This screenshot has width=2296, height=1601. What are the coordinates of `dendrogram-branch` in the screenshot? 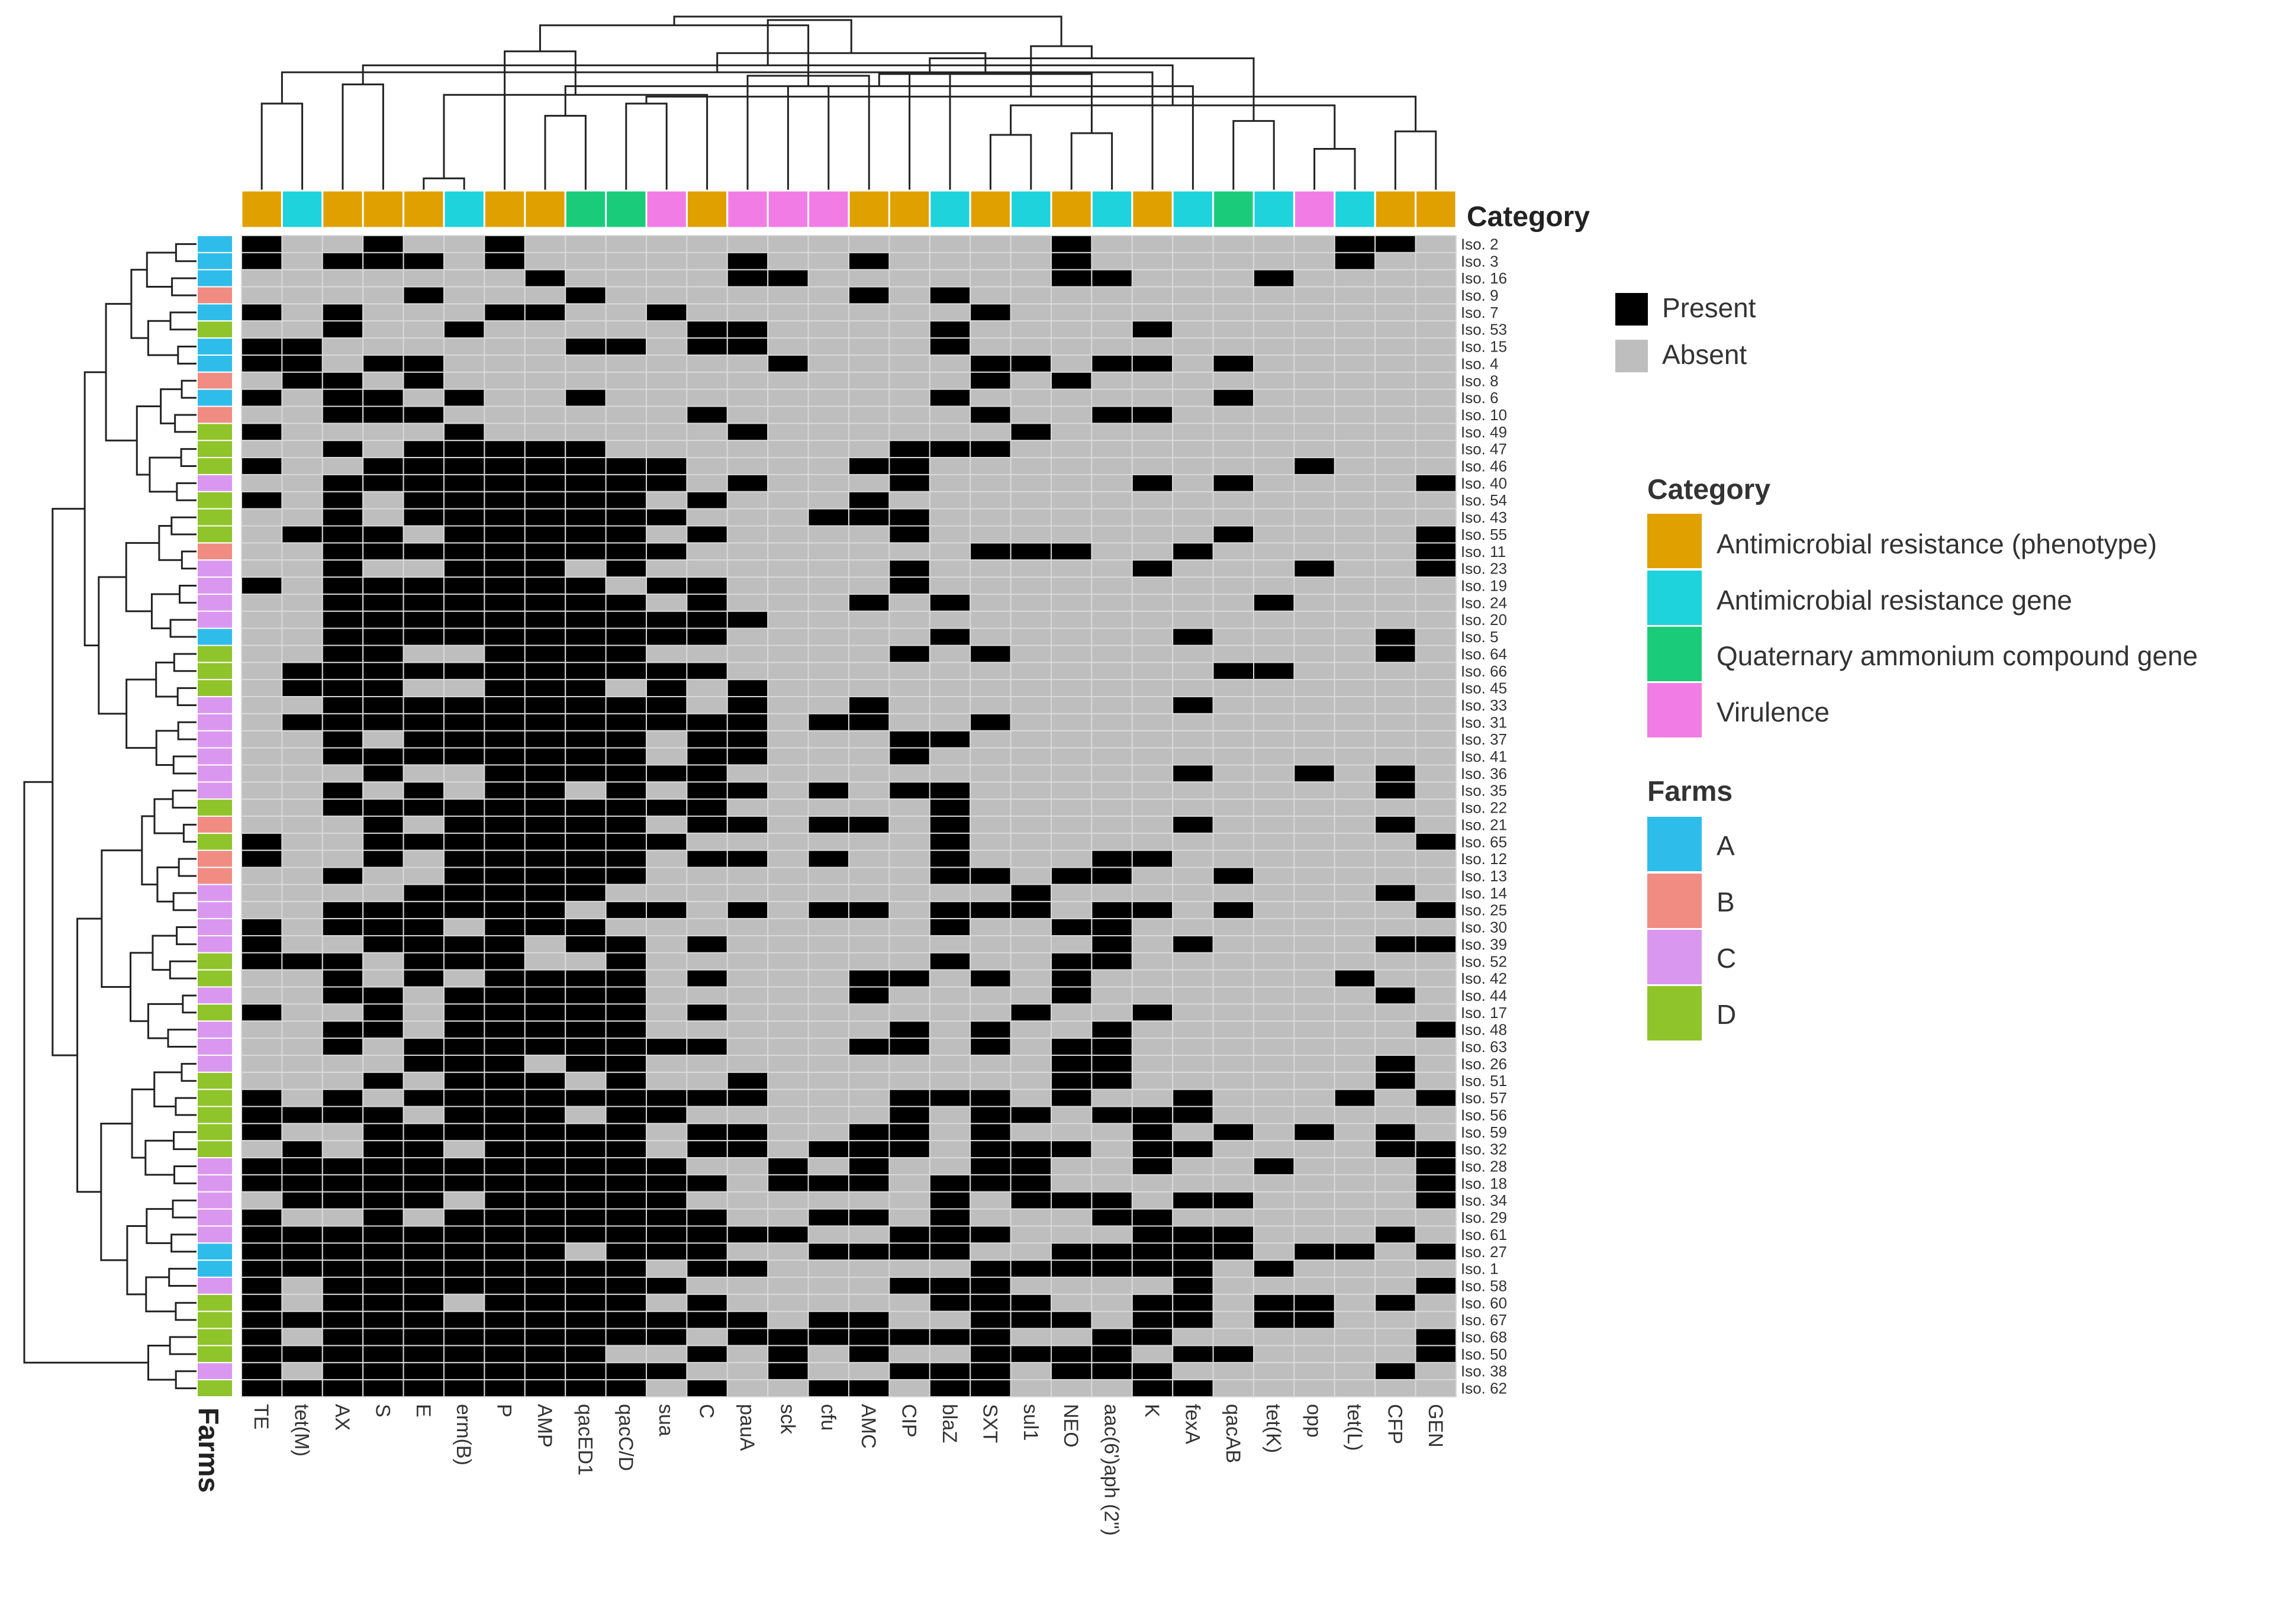 It's located at (149, 850).